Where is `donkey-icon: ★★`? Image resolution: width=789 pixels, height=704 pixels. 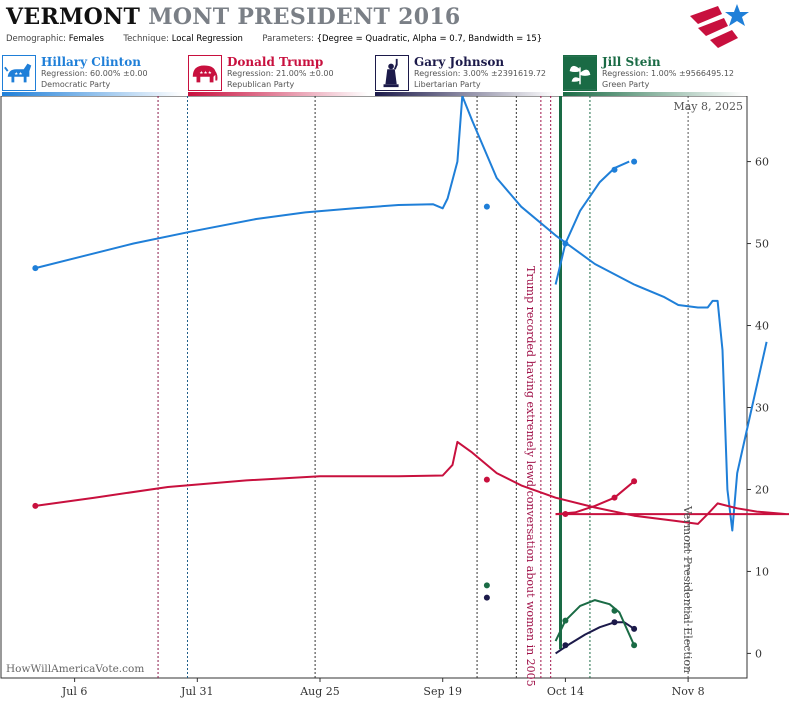 donkey-icon: ★★ is located at coordinates (19, 73).